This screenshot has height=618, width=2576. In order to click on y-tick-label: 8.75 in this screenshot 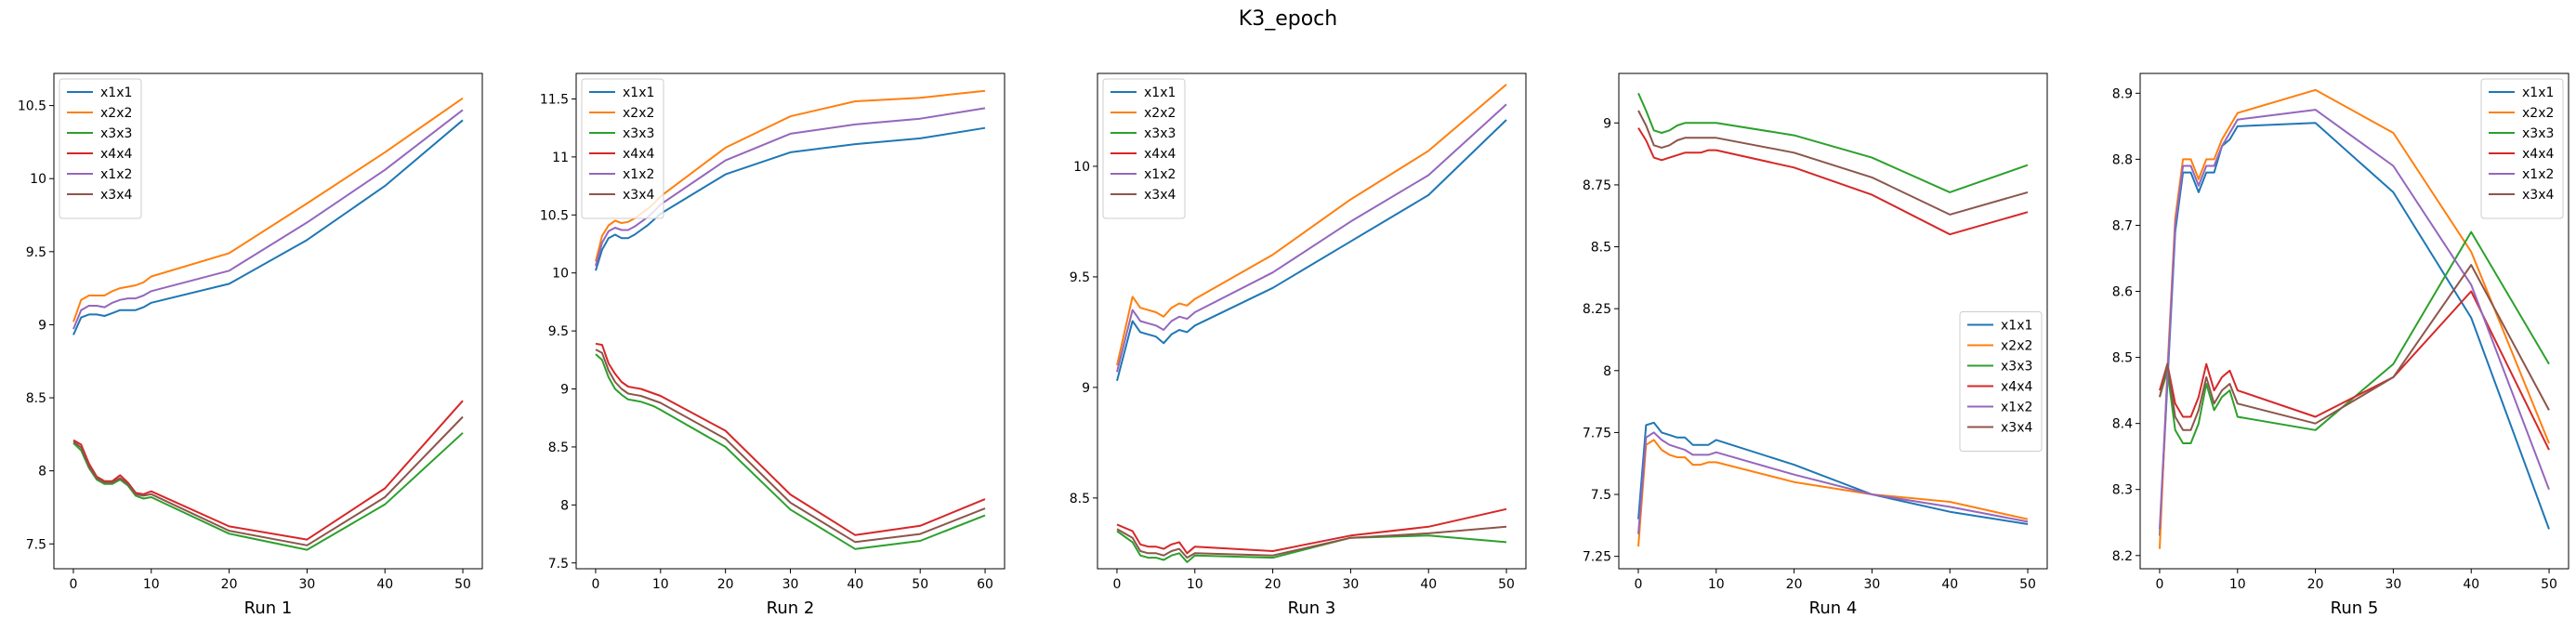, I will do `click(1597, 185)`.